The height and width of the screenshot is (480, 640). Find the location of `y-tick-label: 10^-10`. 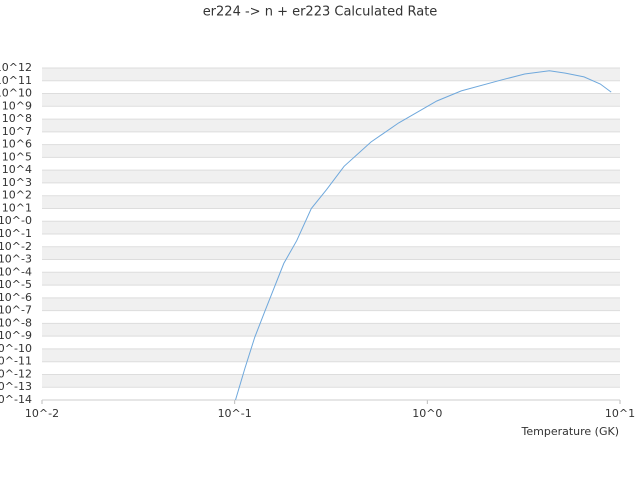

y-tick-label: 10^-10 is located at coordinates (16, 348).